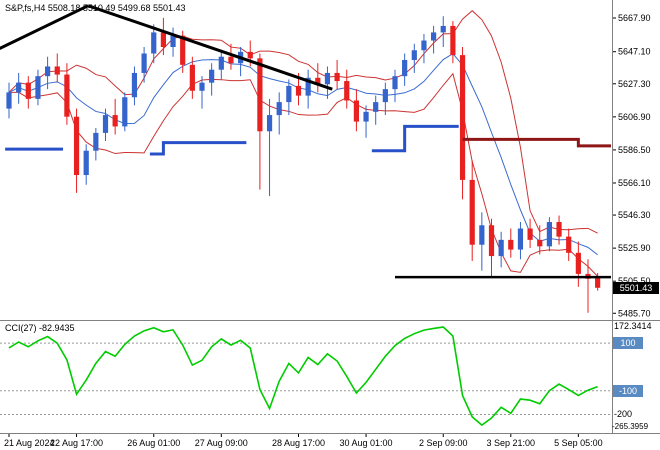 The height and width of the screenshot is (450, 660). I want to click on axis-label: 5586.50, so click(634, 150).